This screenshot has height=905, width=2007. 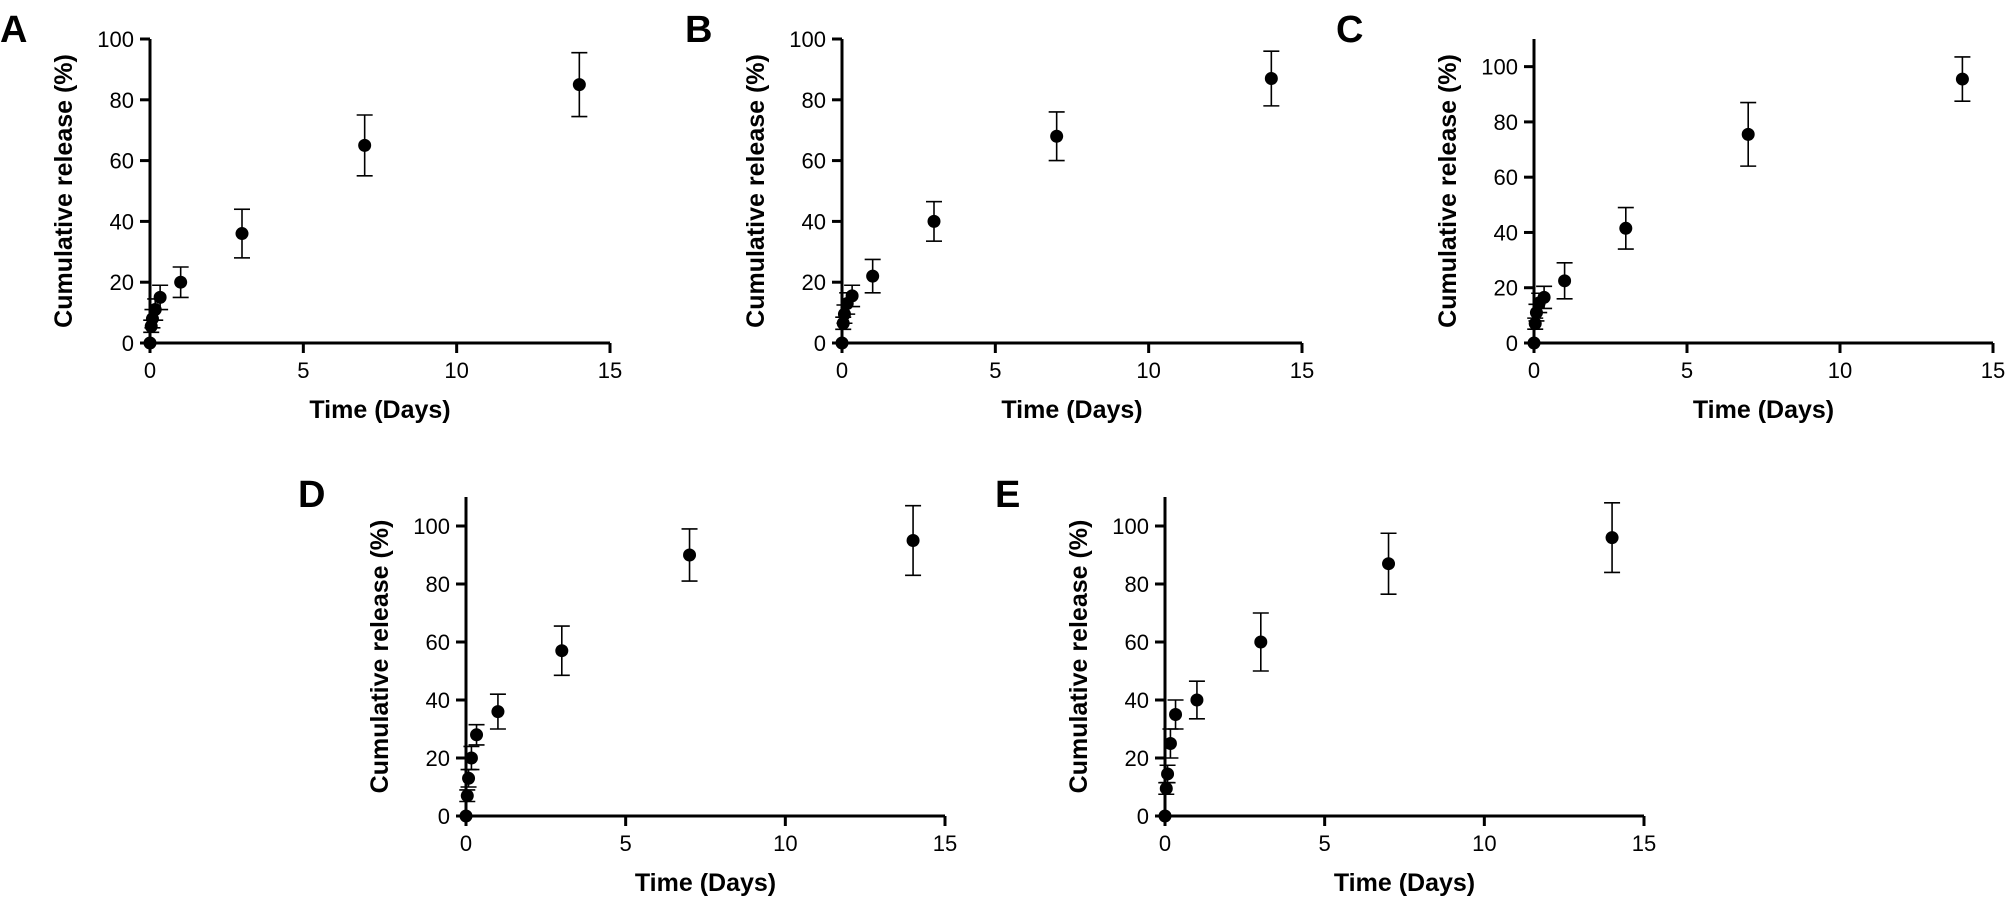 I want to click on panel-label: B, so click(x=698, y=30).